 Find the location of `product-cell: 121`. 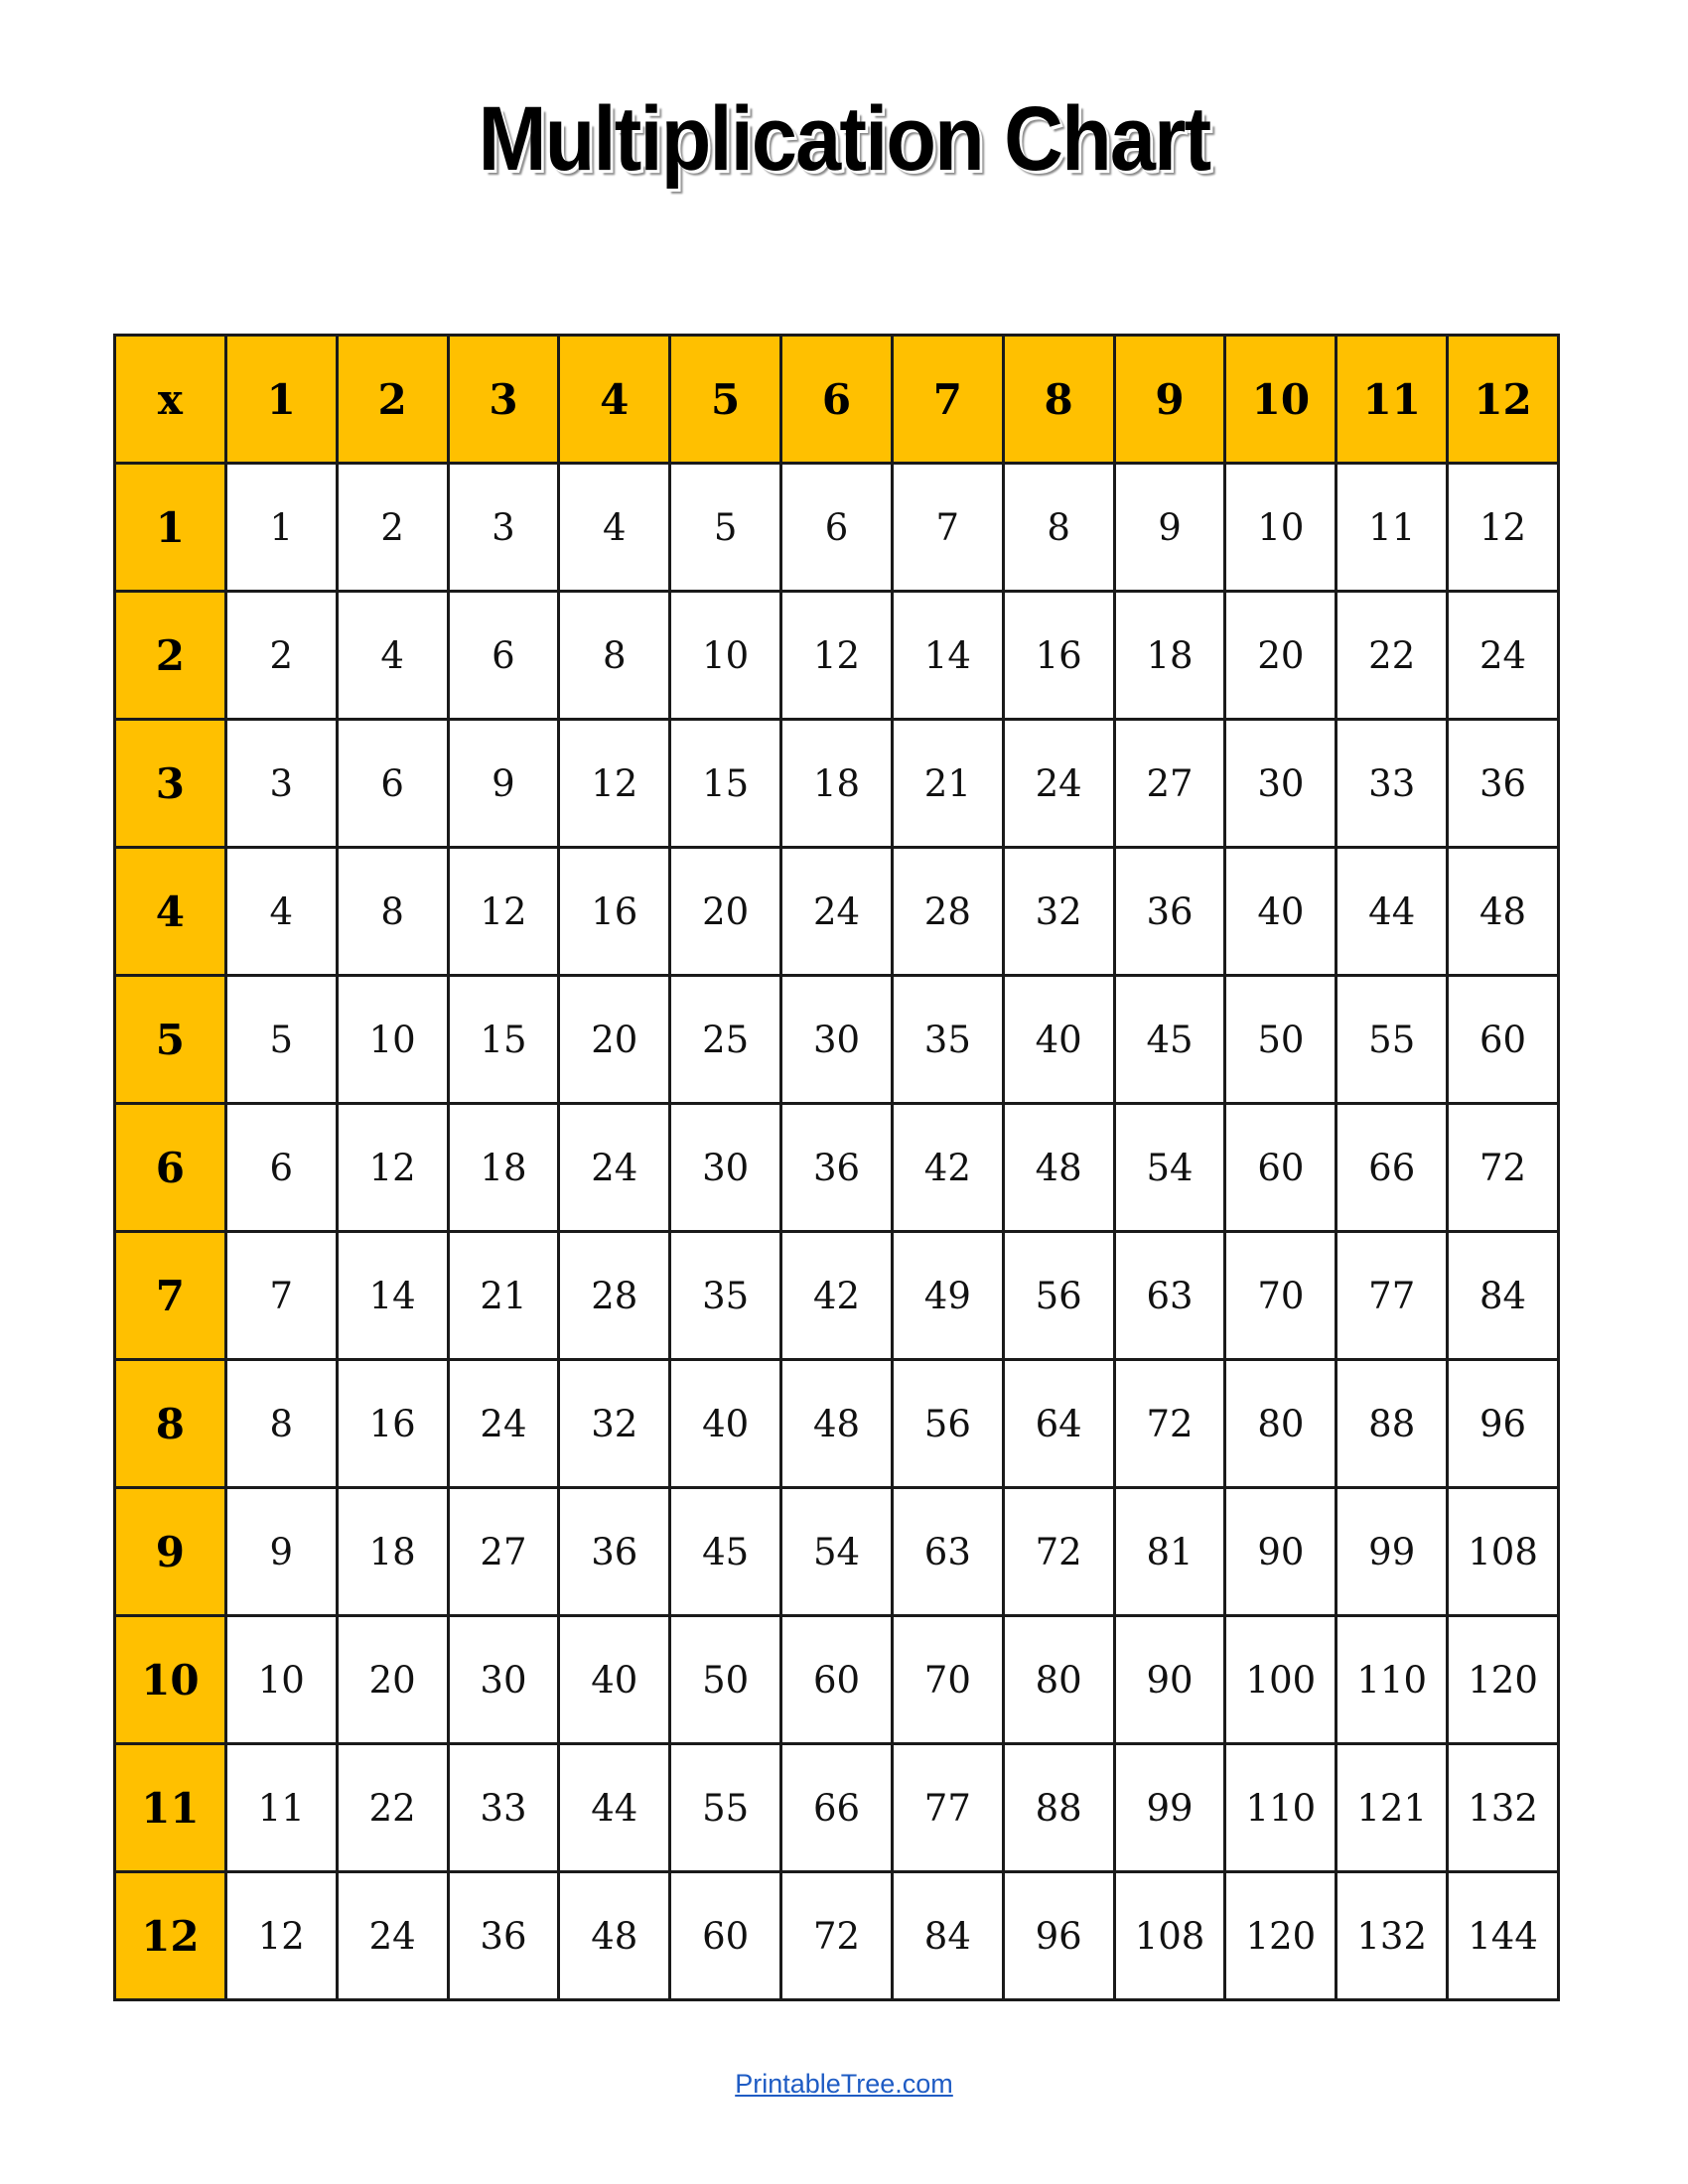

product-cell: 121 is located at coordinates (1392, 1807).